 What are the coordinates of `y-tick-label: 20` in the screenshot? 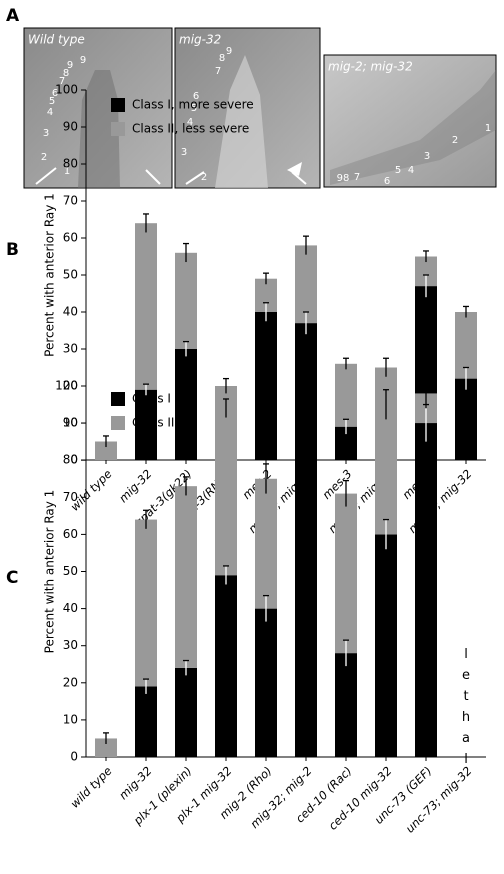 It's located at (70, 386).